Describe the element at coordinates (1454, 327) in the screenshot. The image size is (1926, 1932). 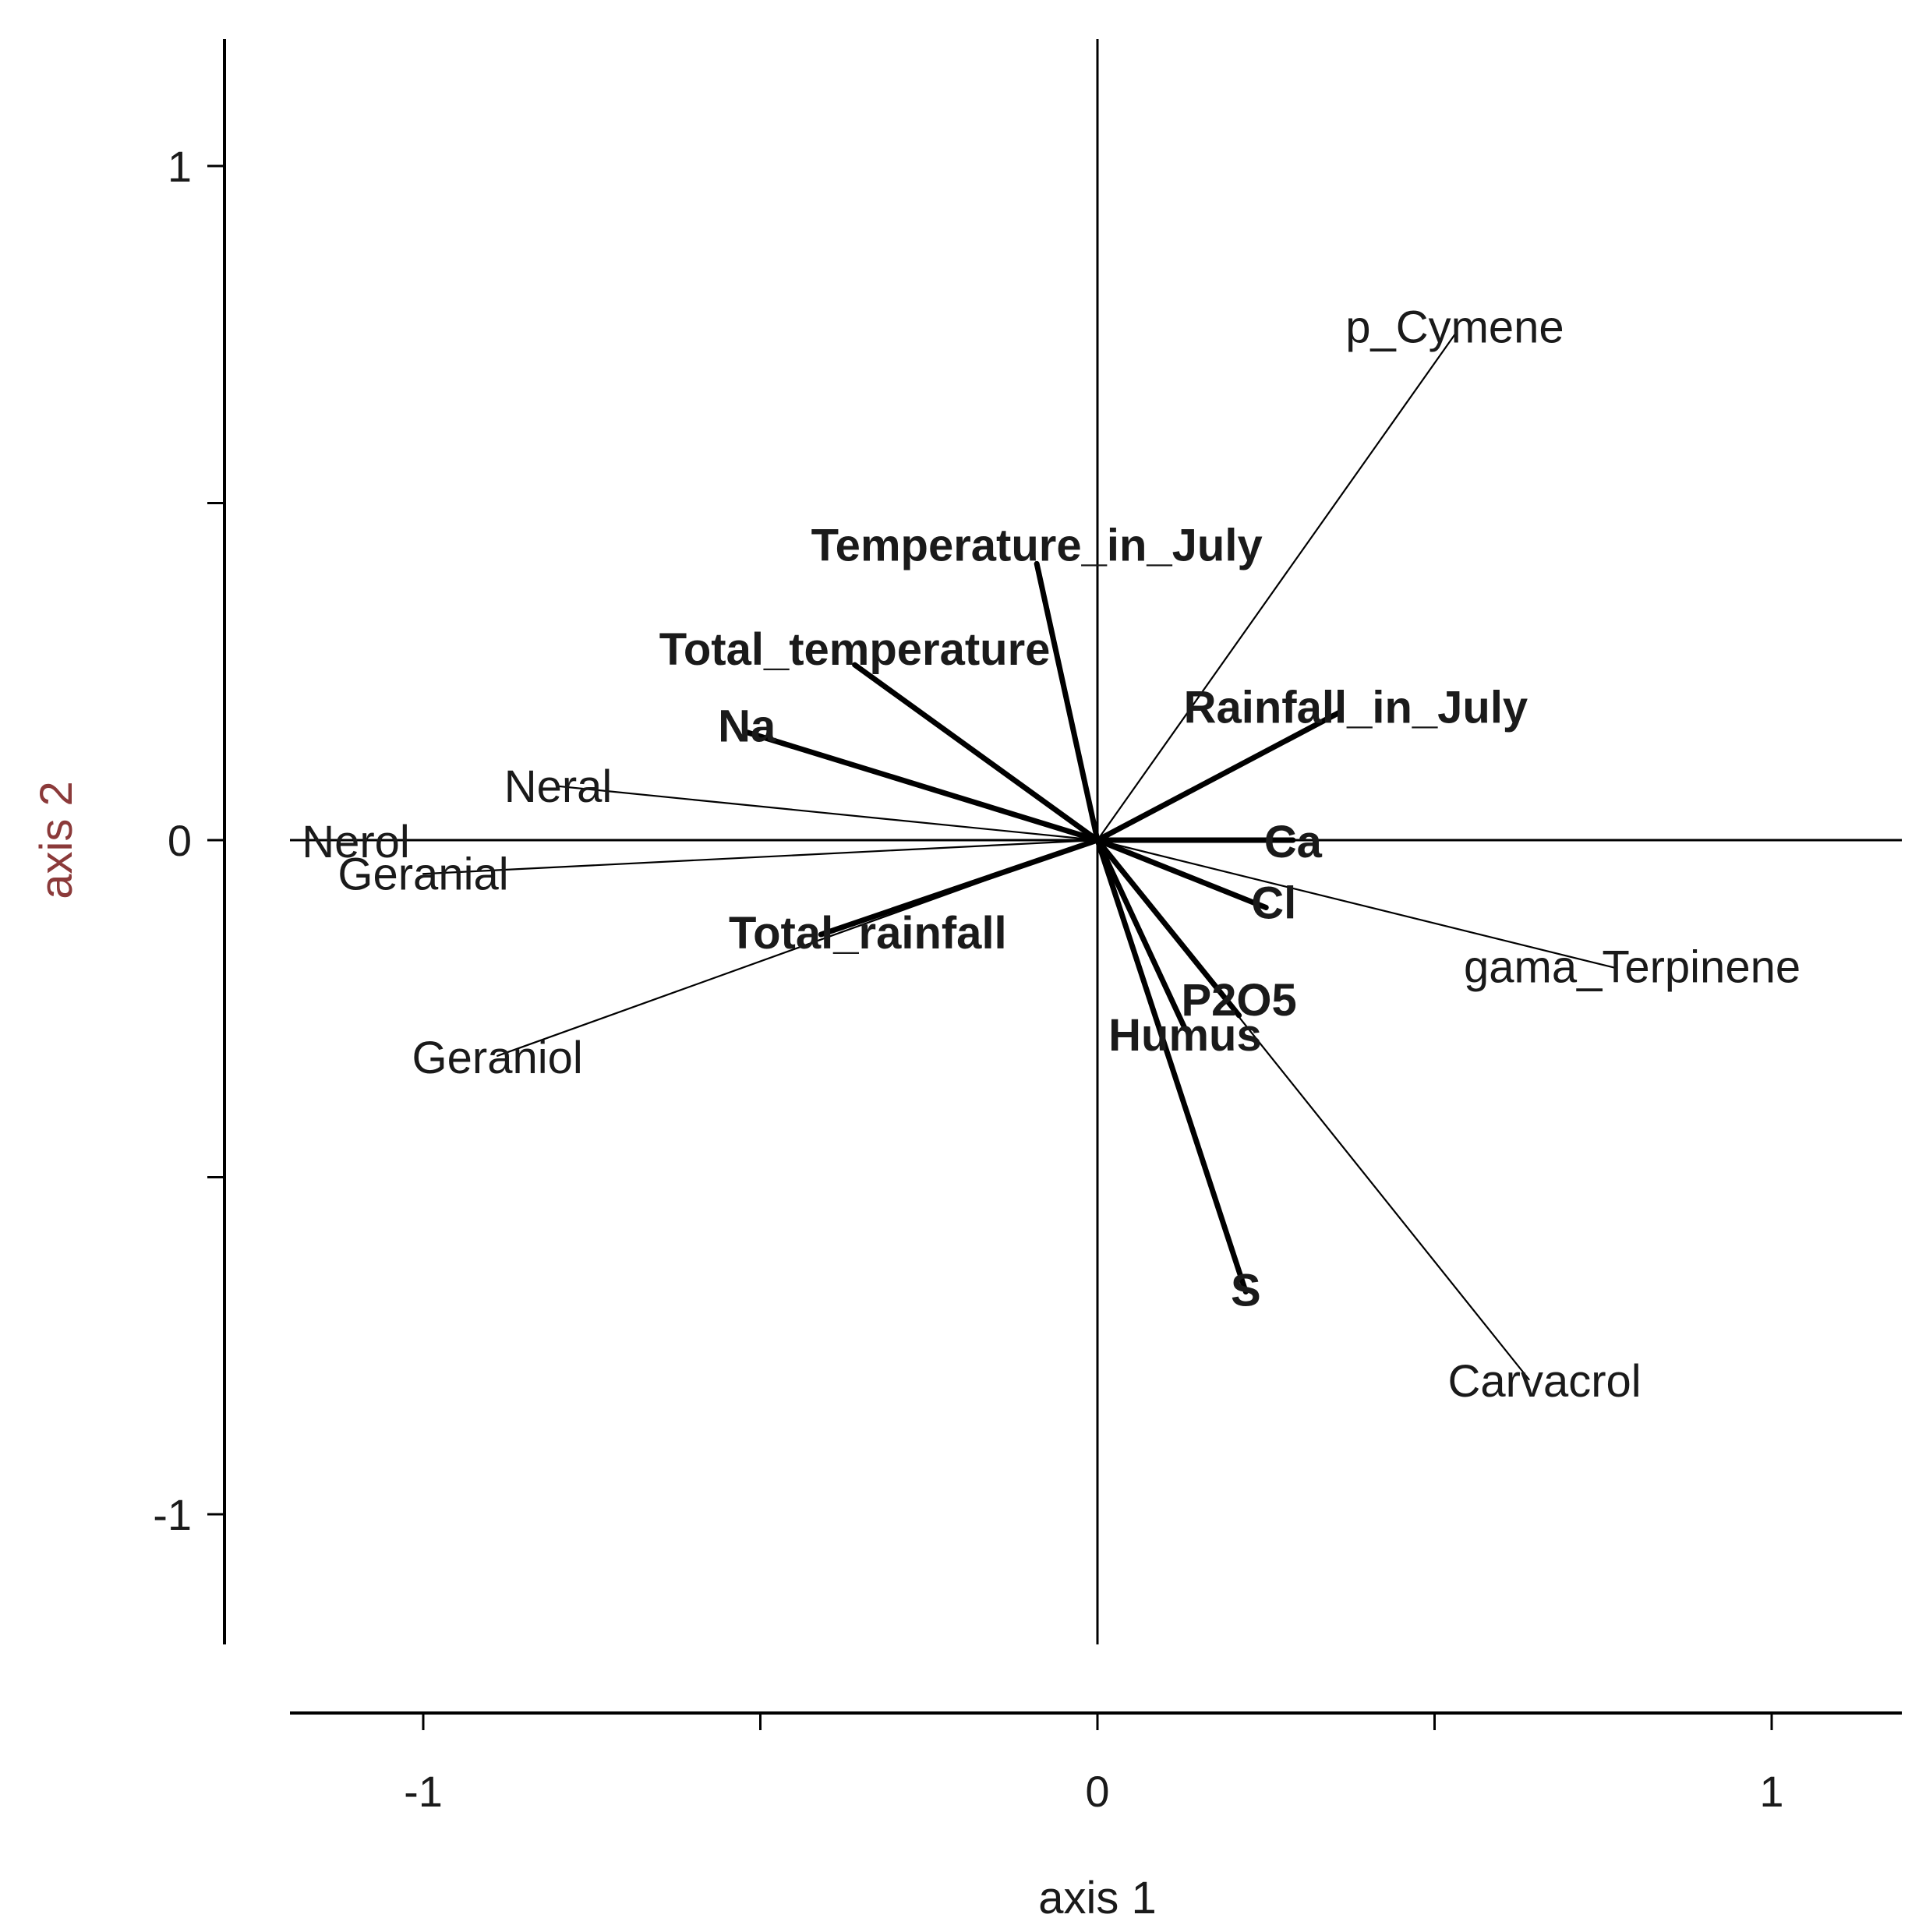
I see `label-p-cymene: p_Cymene` at that location.